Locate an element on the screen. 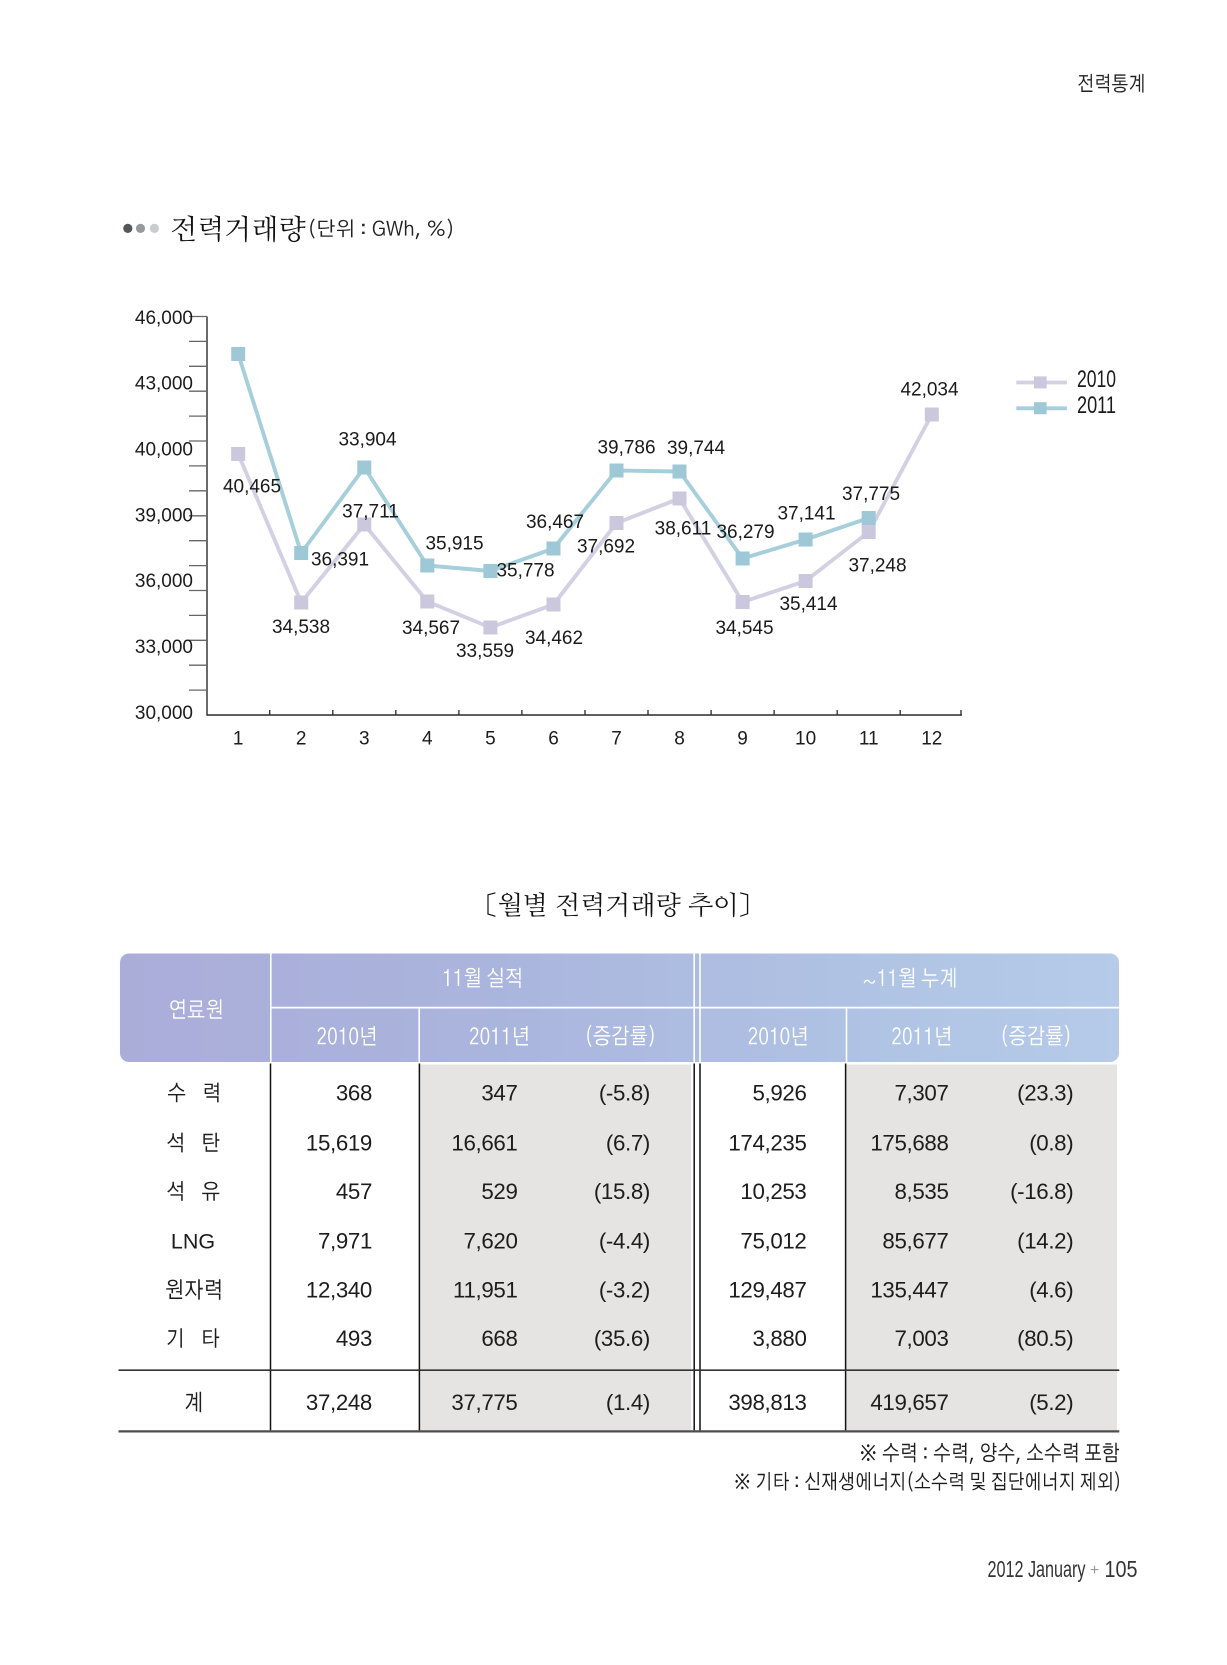 This screenshot has width=1227, height=1665. svg-text: 37,711 is located at coordinates (370, 511).